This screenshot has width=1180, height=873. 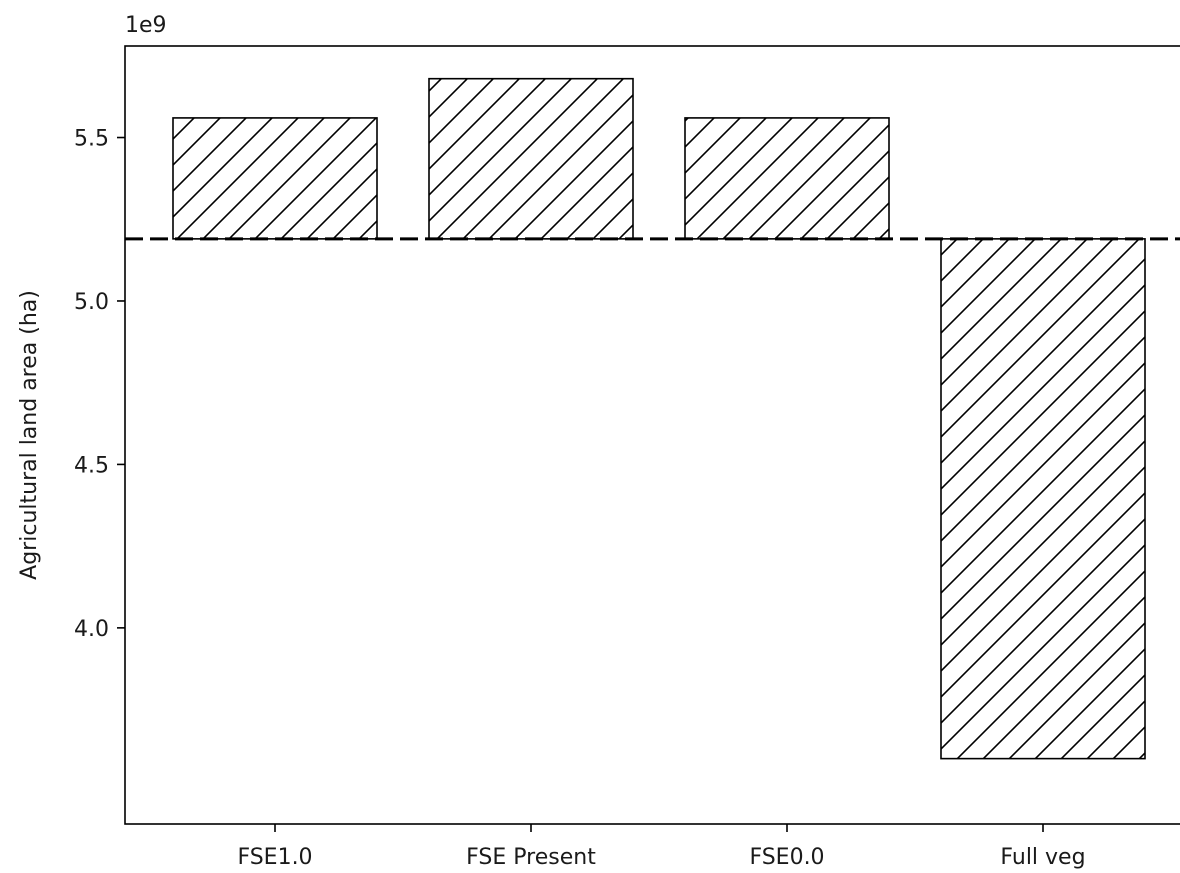 What do you see at coordinates (91, 139) in the screenshot?
I see `y-tick-label: 5.5` at bounding box center [91, 139].